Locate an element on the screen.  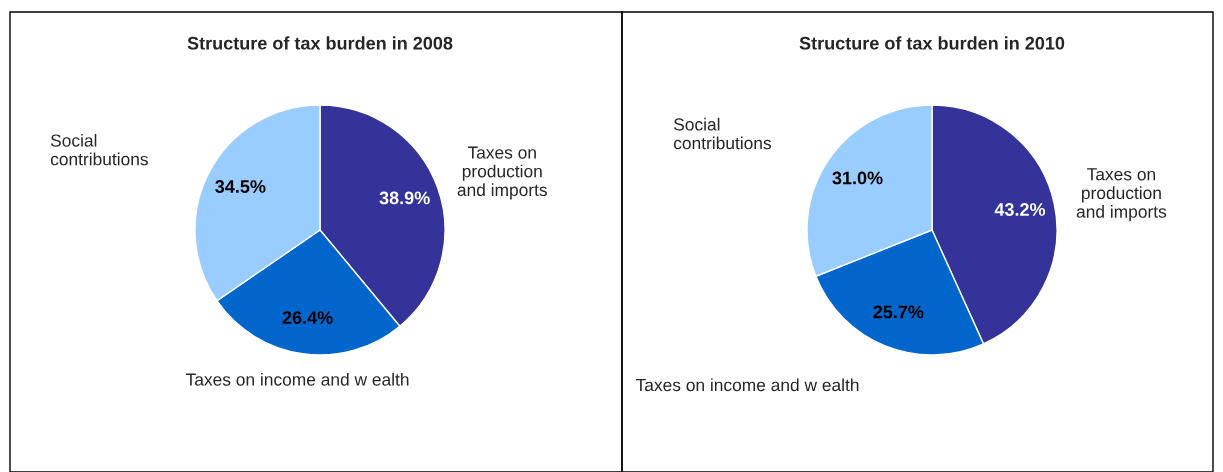
chart-title: Structure of tax burden in 2008 is located at coordinates (320, 43).